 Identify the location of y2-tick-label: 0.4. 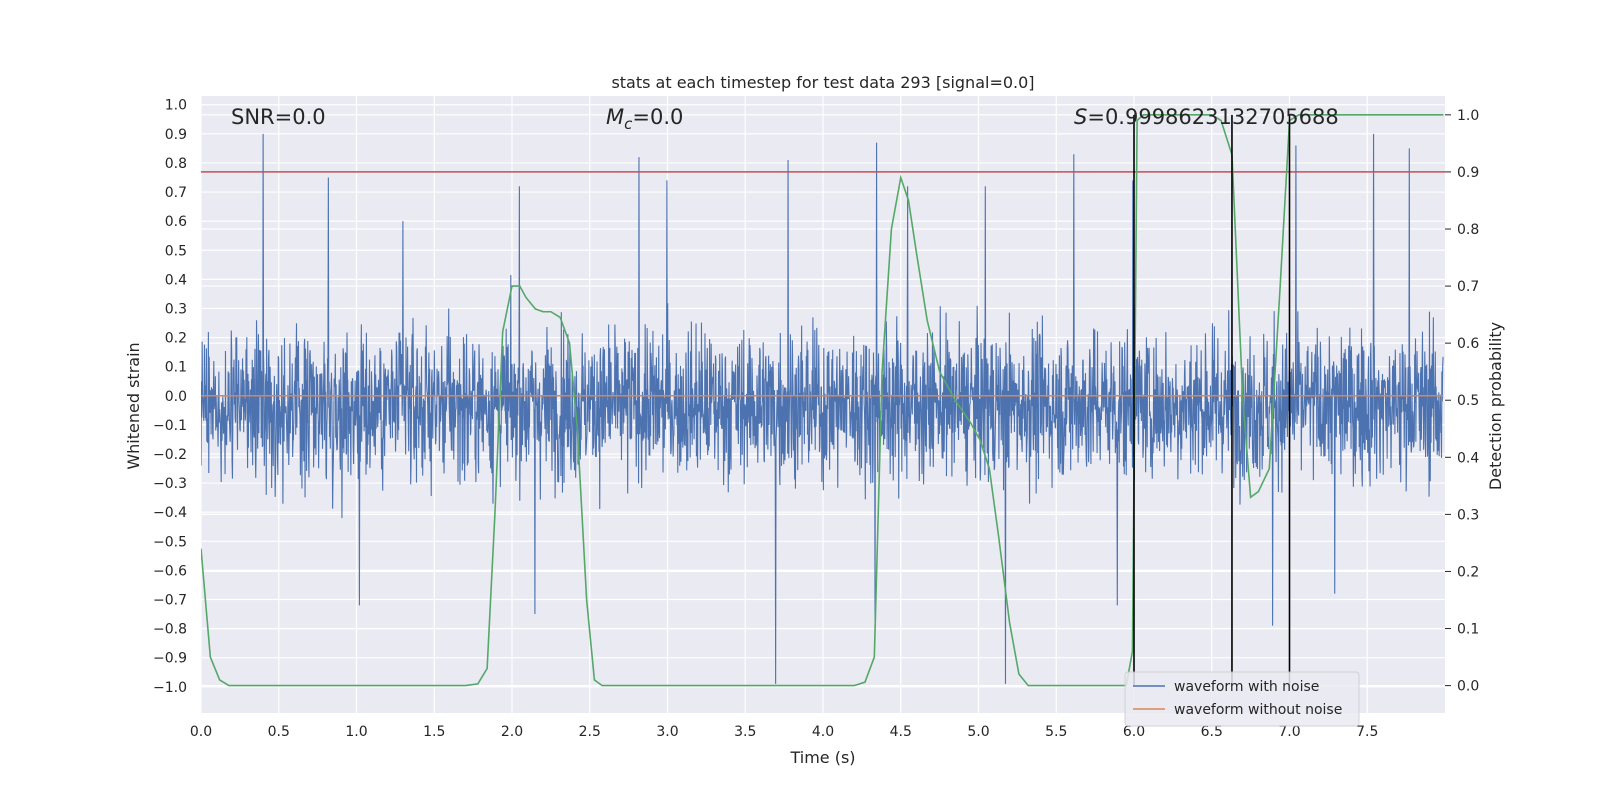
(1468, 458).